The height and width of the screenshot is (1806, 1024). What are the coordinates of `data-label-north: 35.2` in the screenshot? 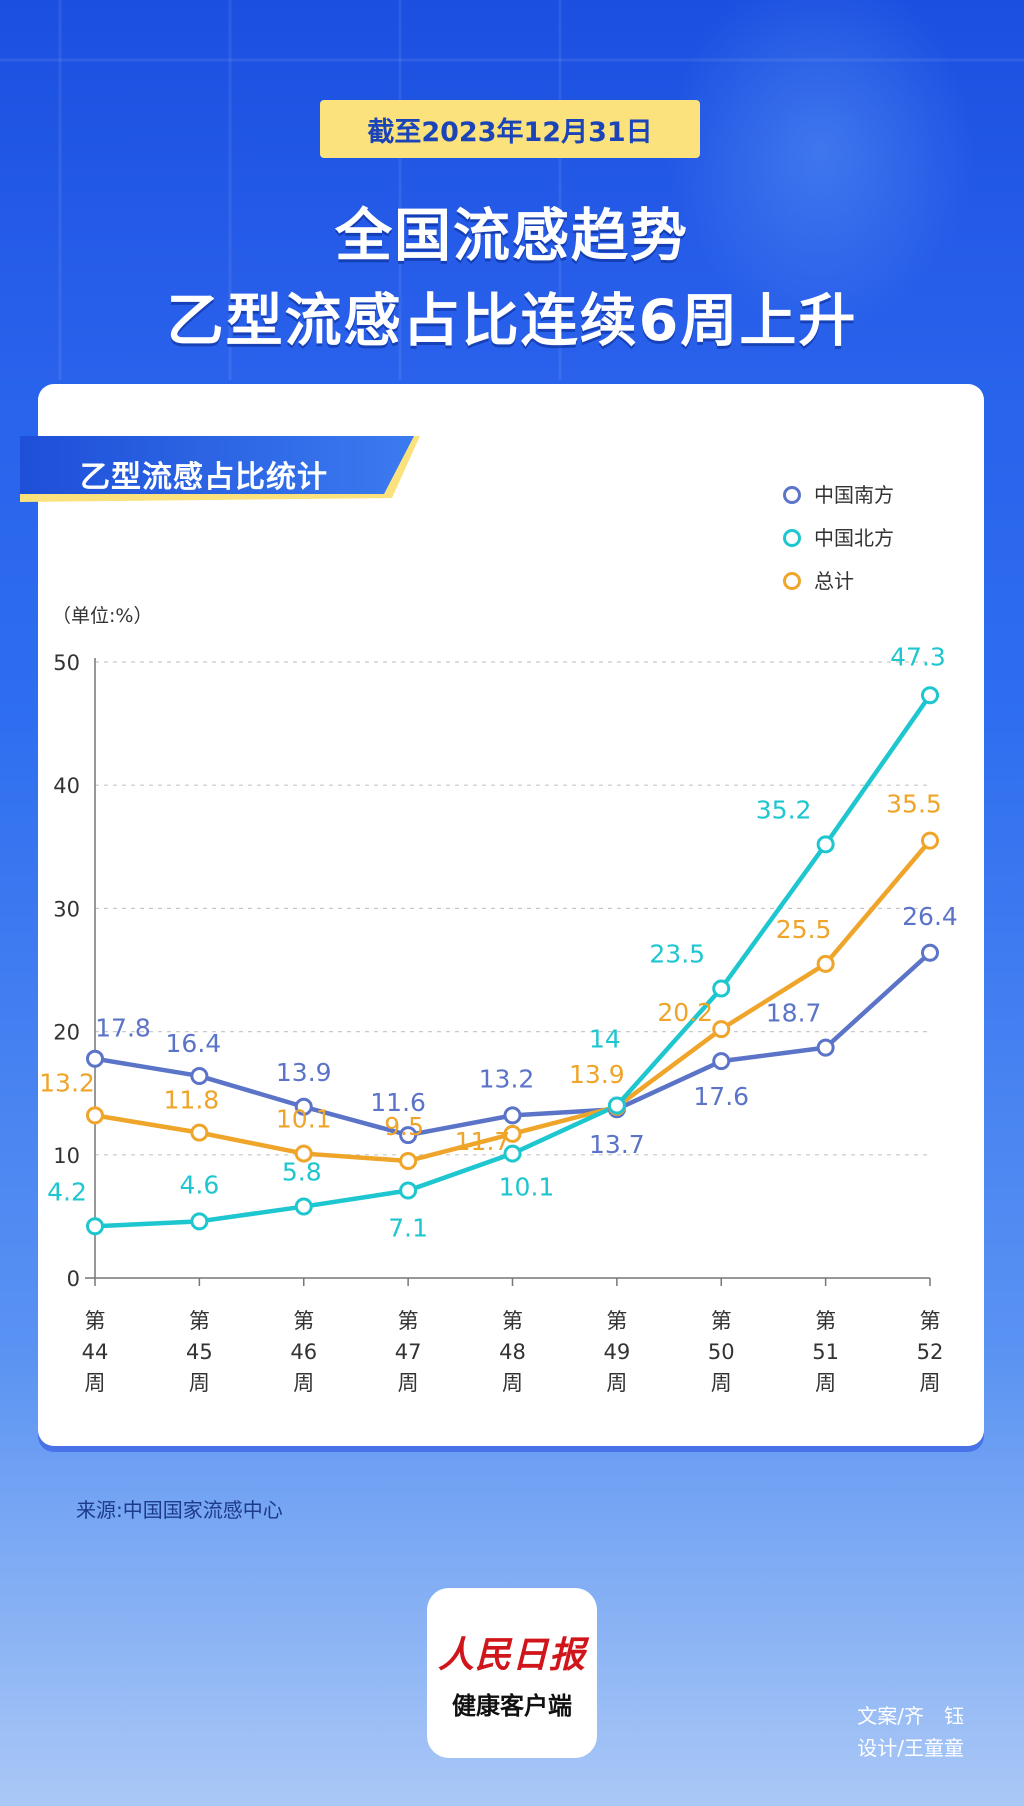 It's located at (784, 809).